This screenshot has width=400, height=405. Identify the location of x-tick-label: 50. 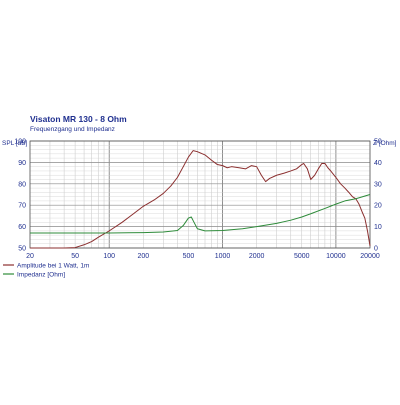
(75, 256).